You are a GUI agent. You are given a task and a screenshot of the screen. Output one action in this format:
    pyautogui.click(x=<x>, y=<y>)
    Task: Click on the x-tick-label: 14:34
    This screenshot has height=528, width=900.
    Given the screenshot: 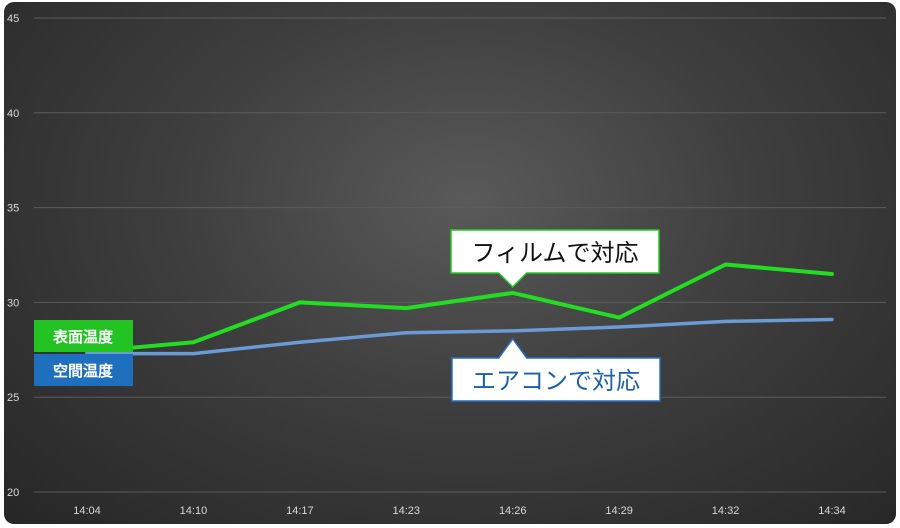 What is the action you would take?
    pyautogui.click(x=832, y=511)
    